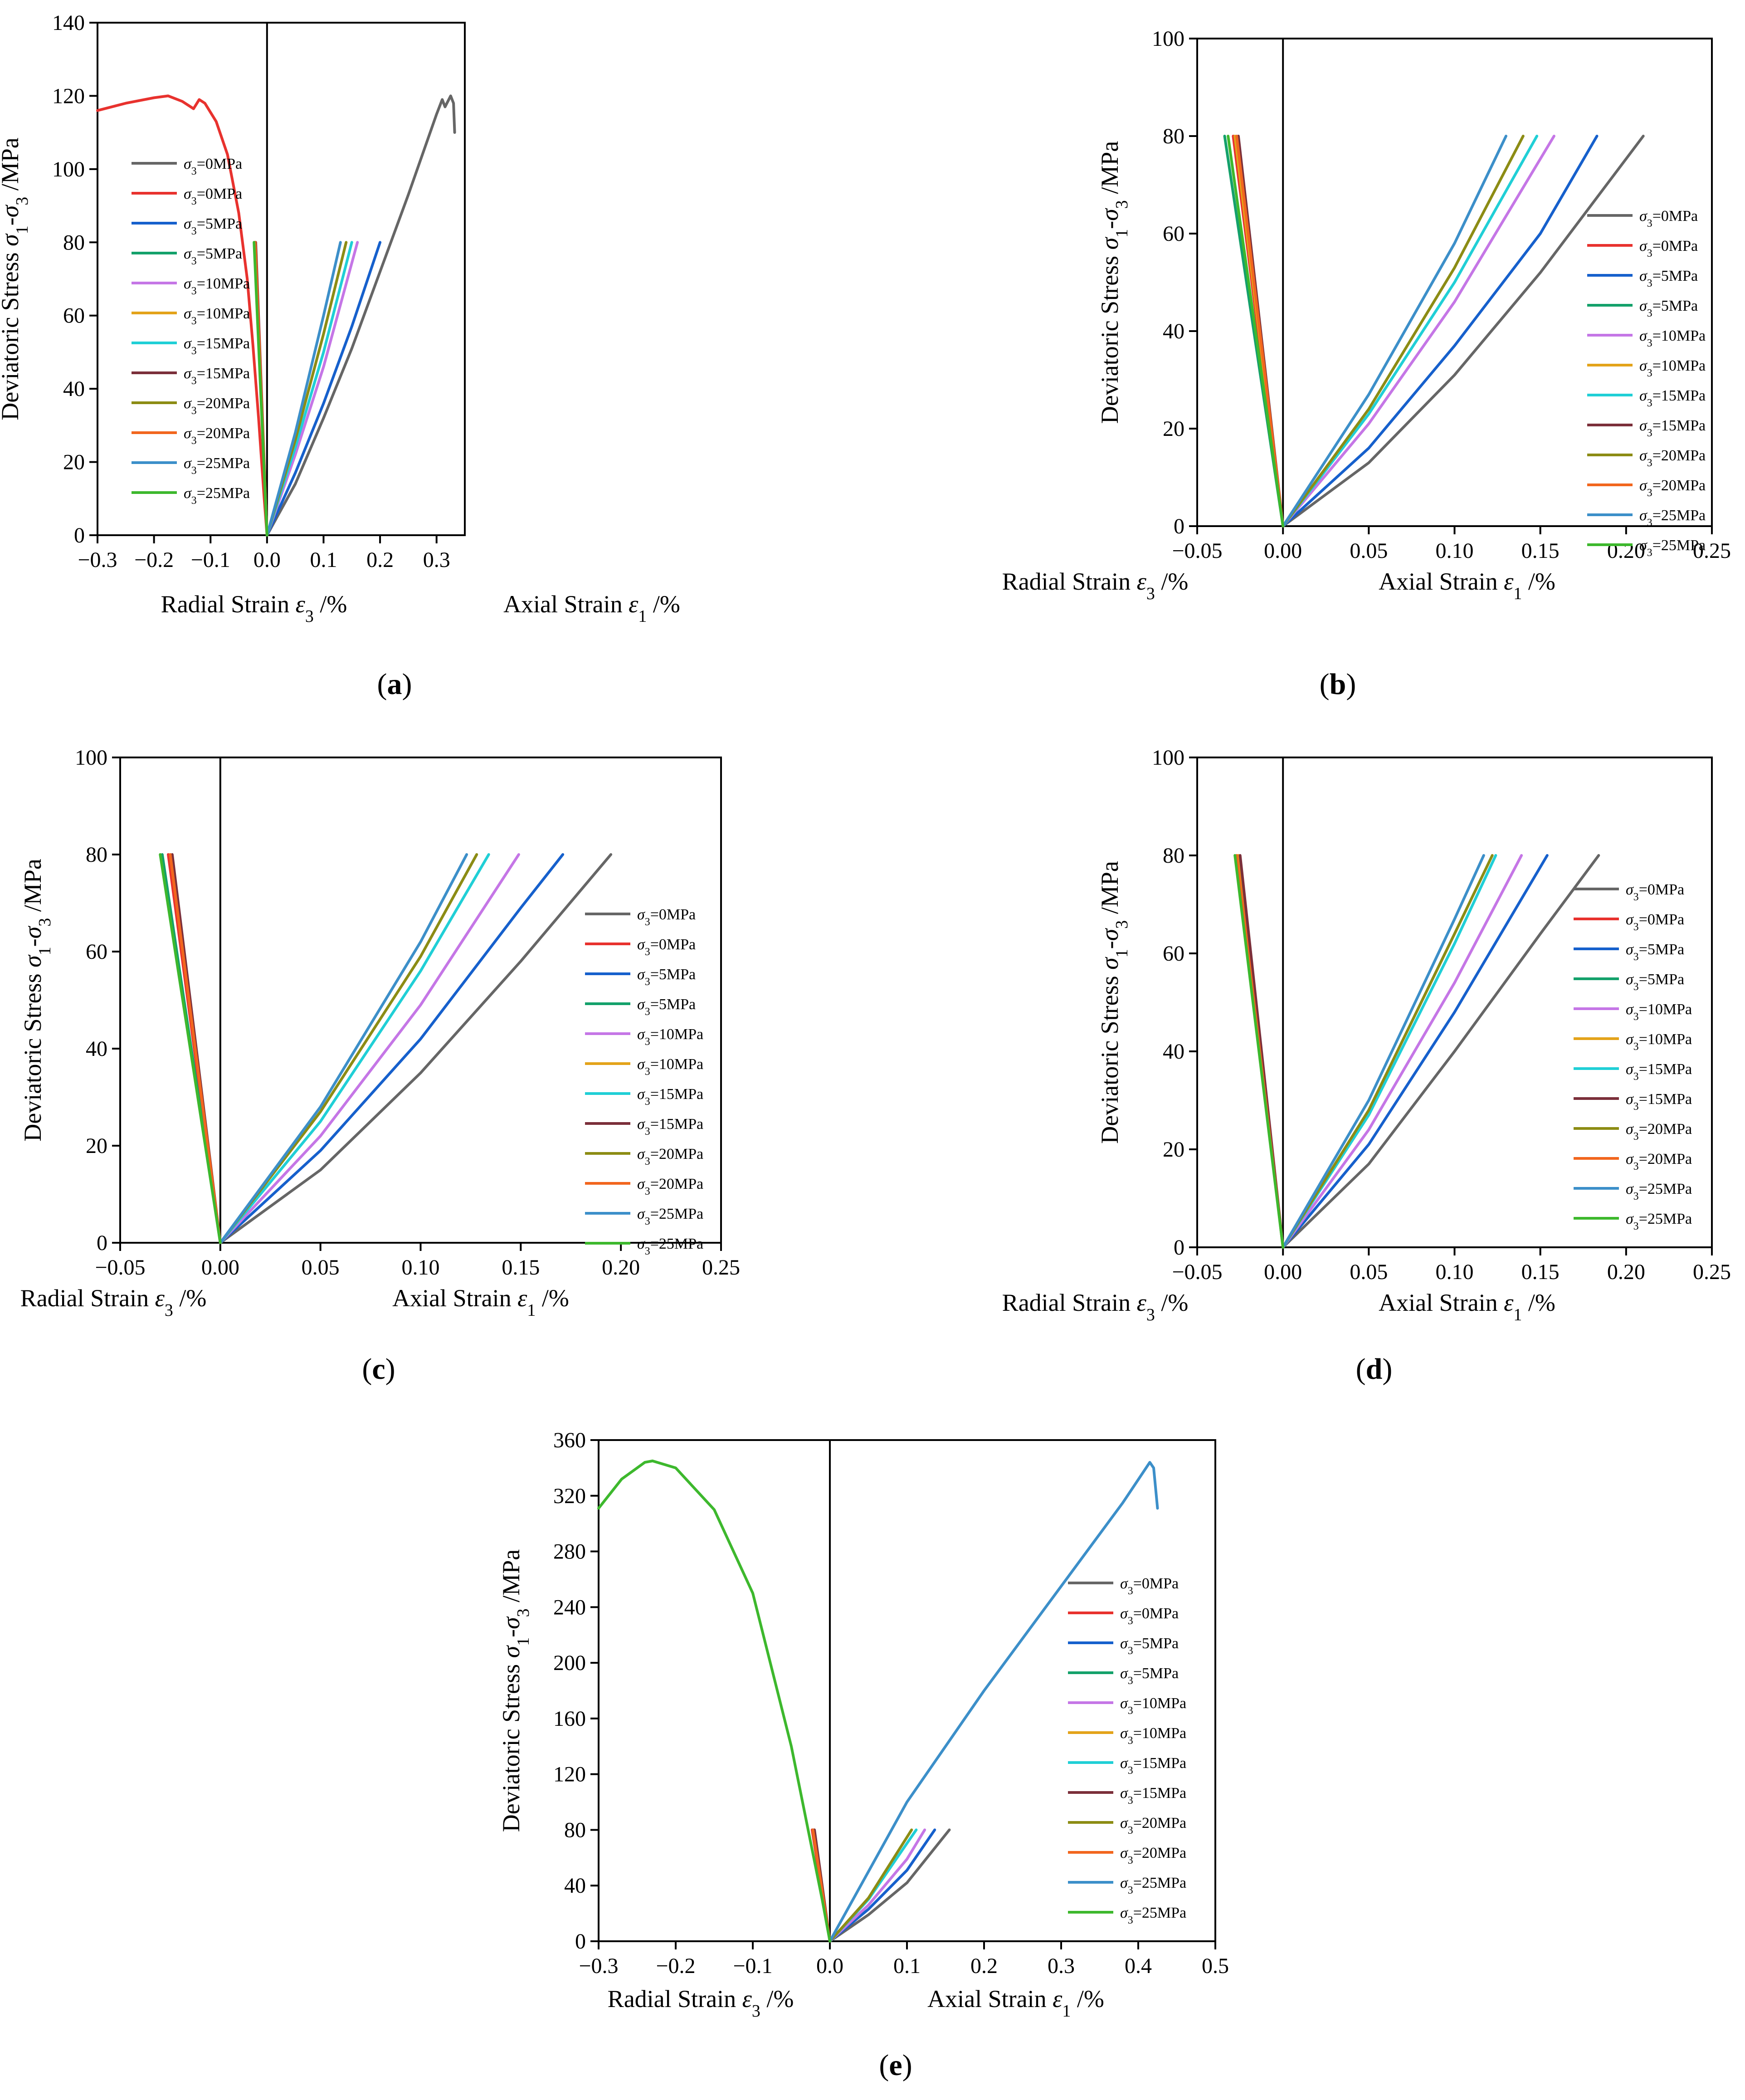 The height and width of the screenshot is (2100, 1745). Describe the element at coordinates (569, 1496) in the screenshot. I see `y-tick-label: 320` at that location.